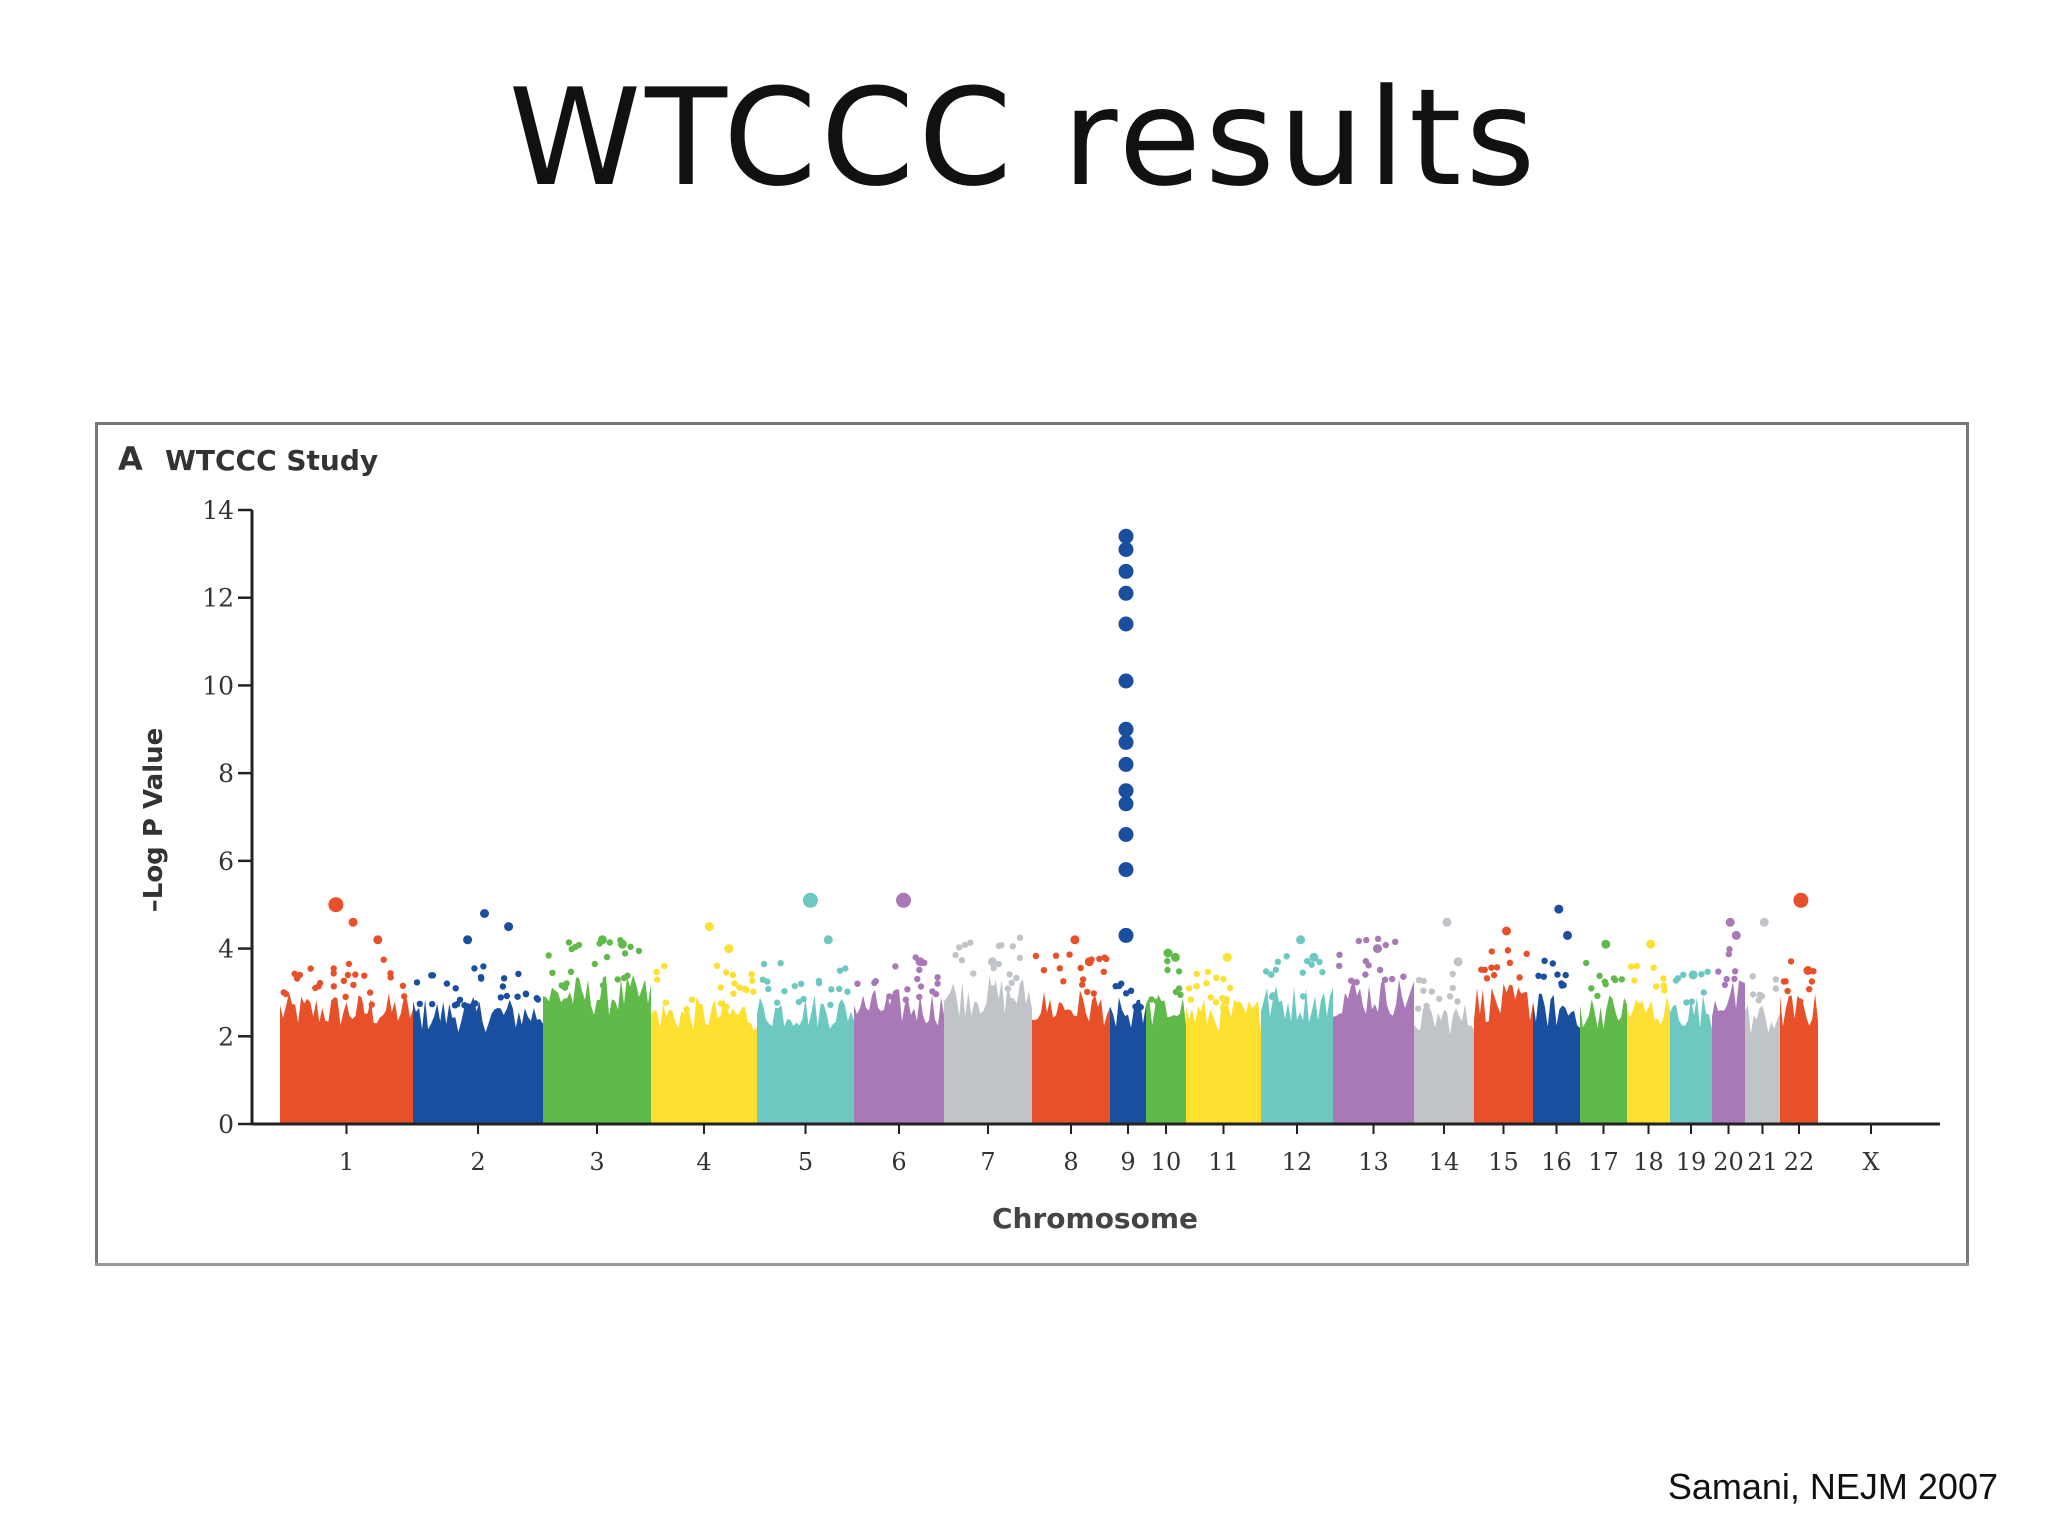 This screenshot has height=1536, width=2048. I want to click on x-tick-label-21: 21, so click(1762, 1162).